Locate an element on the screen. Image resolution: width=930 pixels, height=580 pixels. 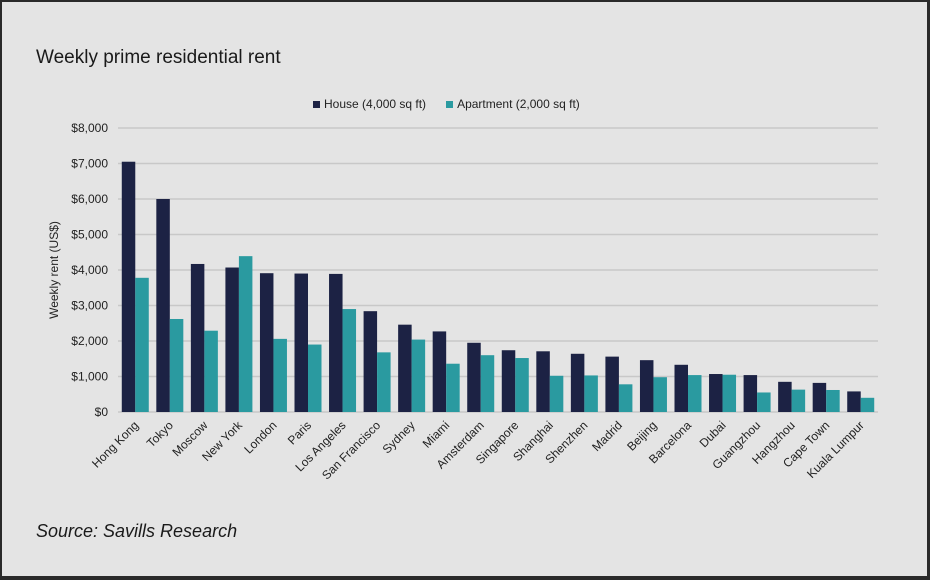
legend-item-apartment: Apartment (2,000 sq ft) is located at coordinates (513, 104).